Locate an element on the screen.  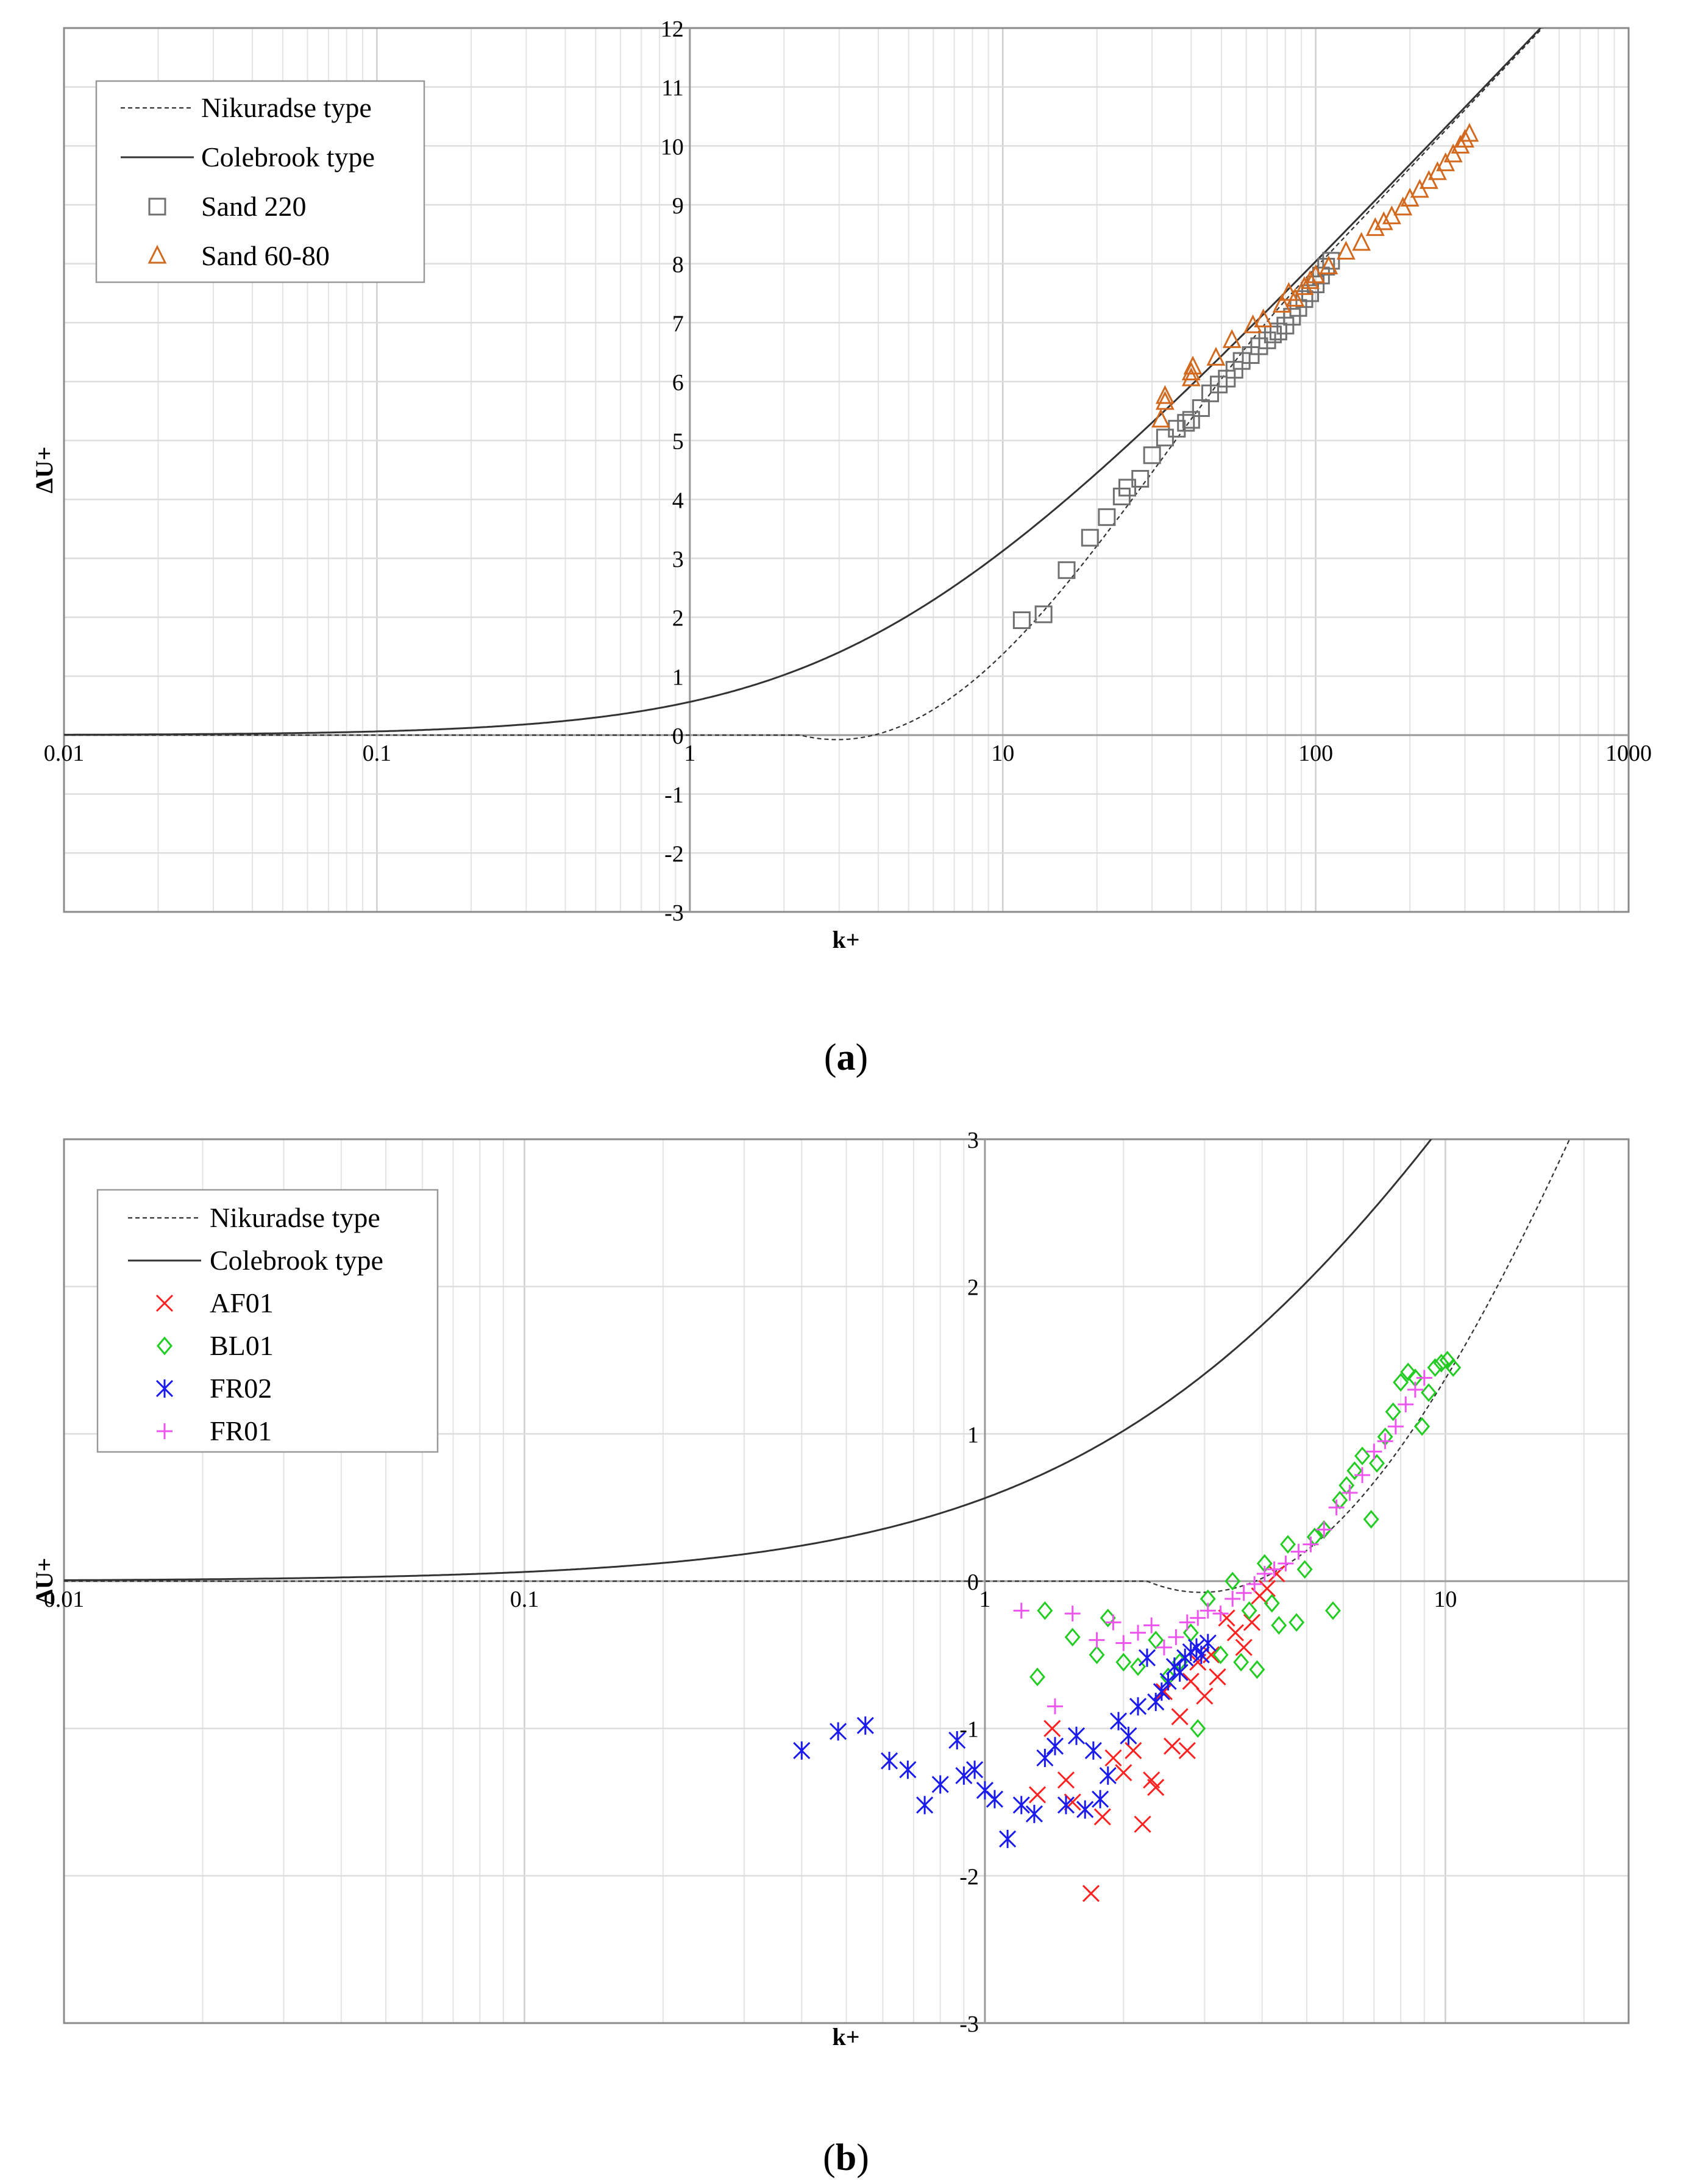
chart-a-caption-letter: a is located at coordinates (847, 1057).